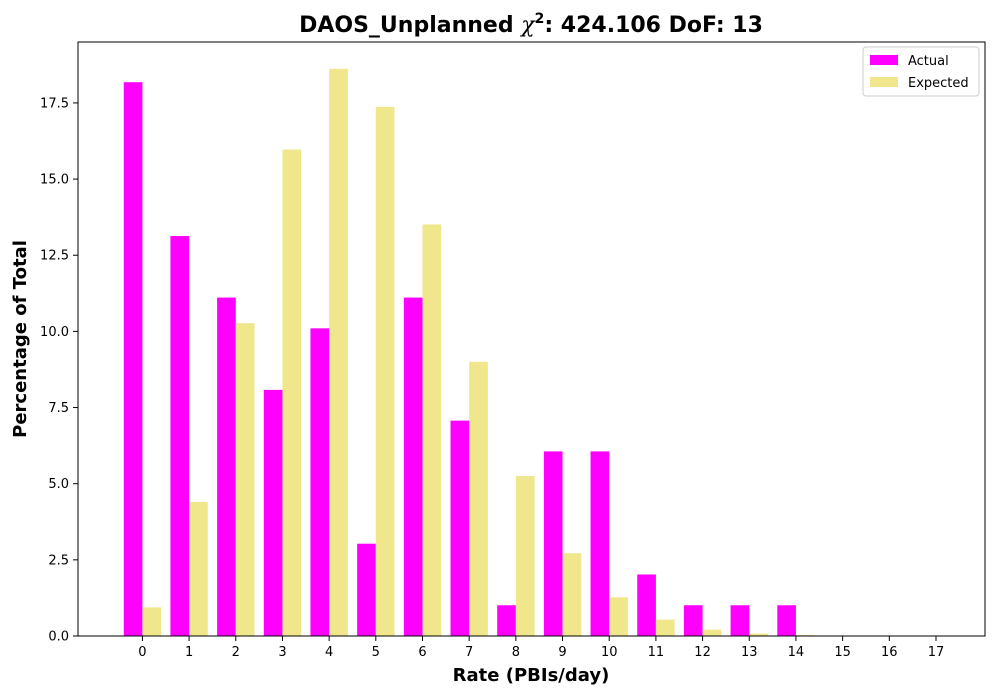  Describe the element at coordinates (236, 652) in the screenshot. I see `x-tick-label: 2` at that location.